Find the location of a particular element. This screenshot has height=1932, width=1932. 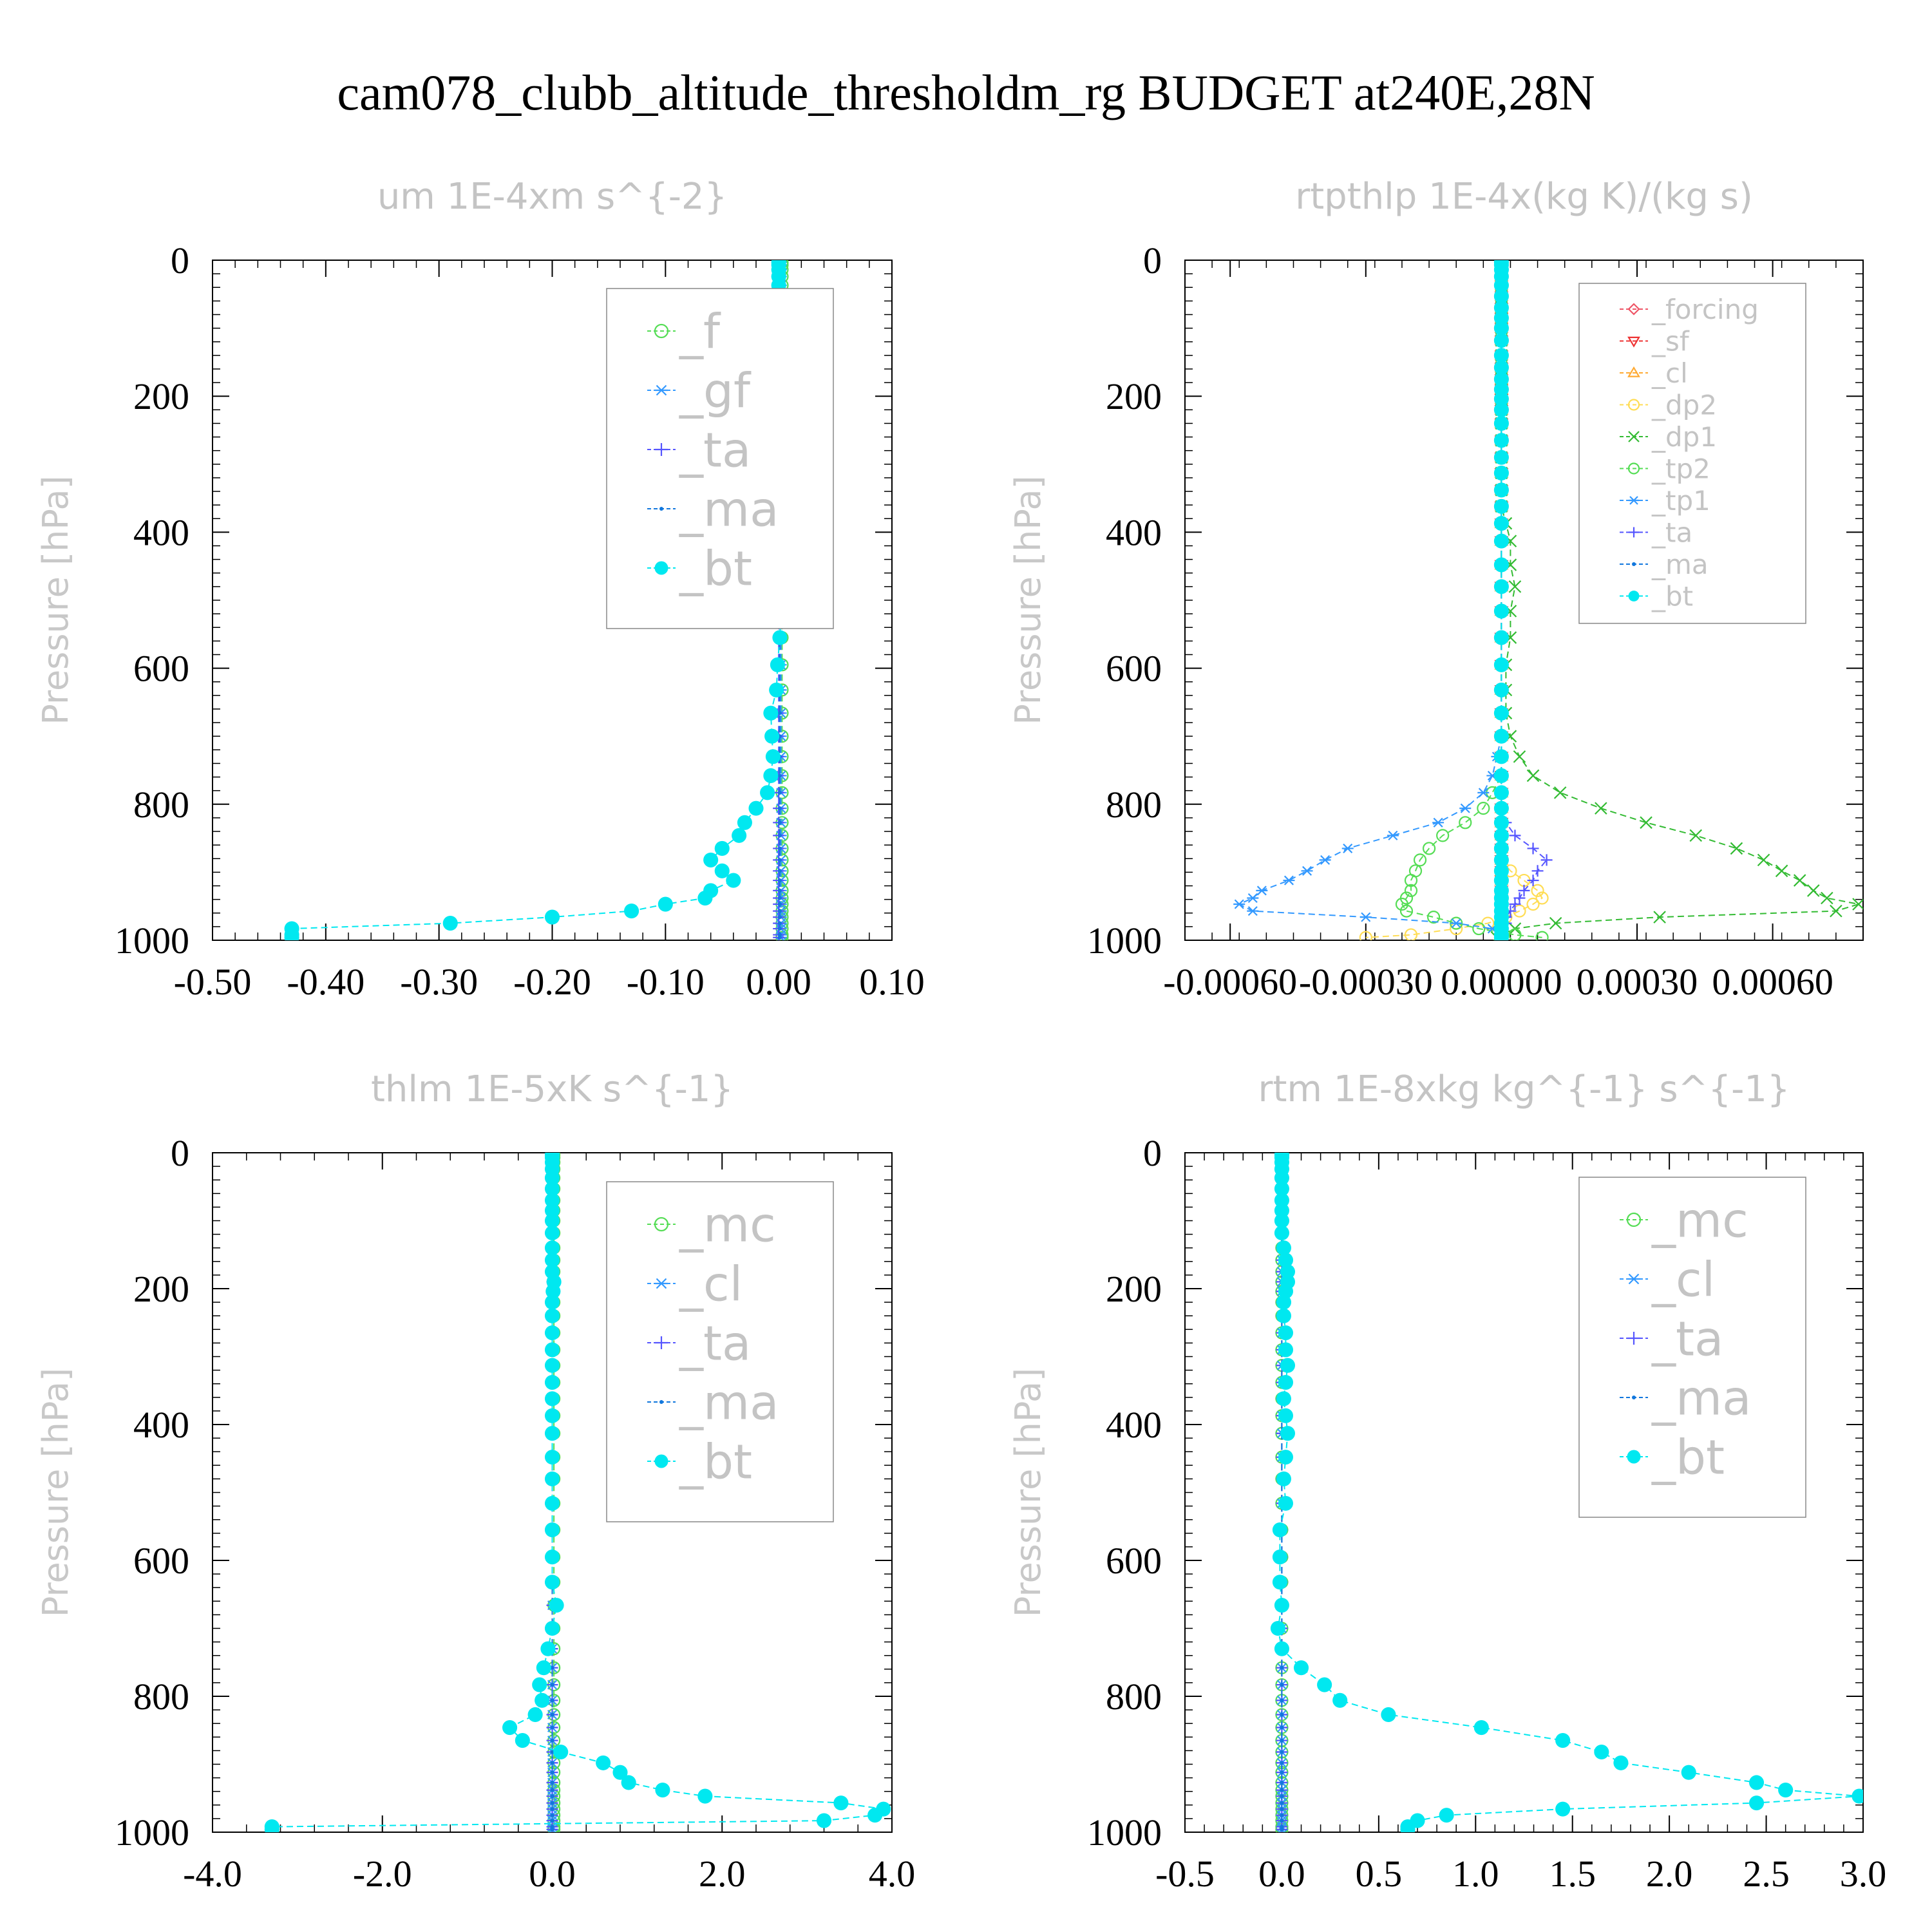

x-tick-label: -2.0 is located at coordinates (382, 1874).